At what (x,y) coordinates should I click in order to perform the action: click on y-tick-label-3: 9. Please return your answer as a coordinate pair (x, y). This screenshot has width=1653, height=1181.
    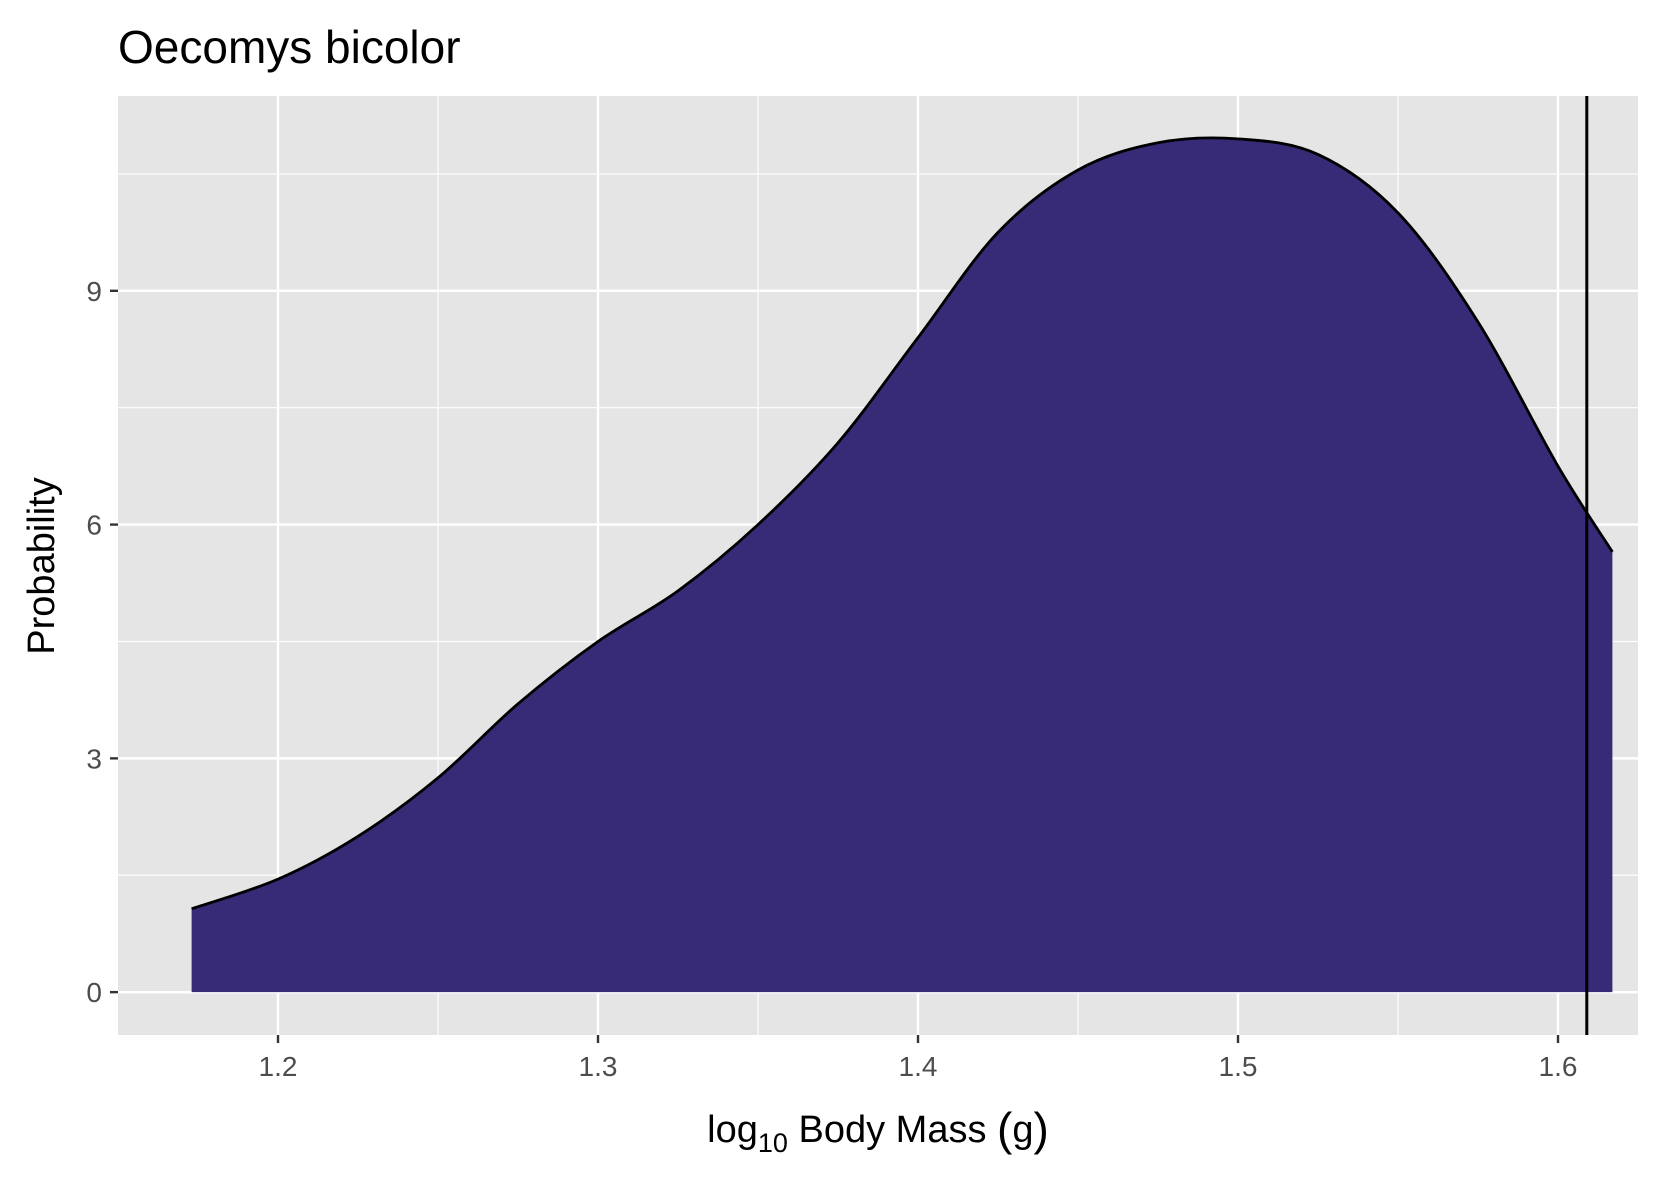
    Looking at the image, I should click on (94, 291).